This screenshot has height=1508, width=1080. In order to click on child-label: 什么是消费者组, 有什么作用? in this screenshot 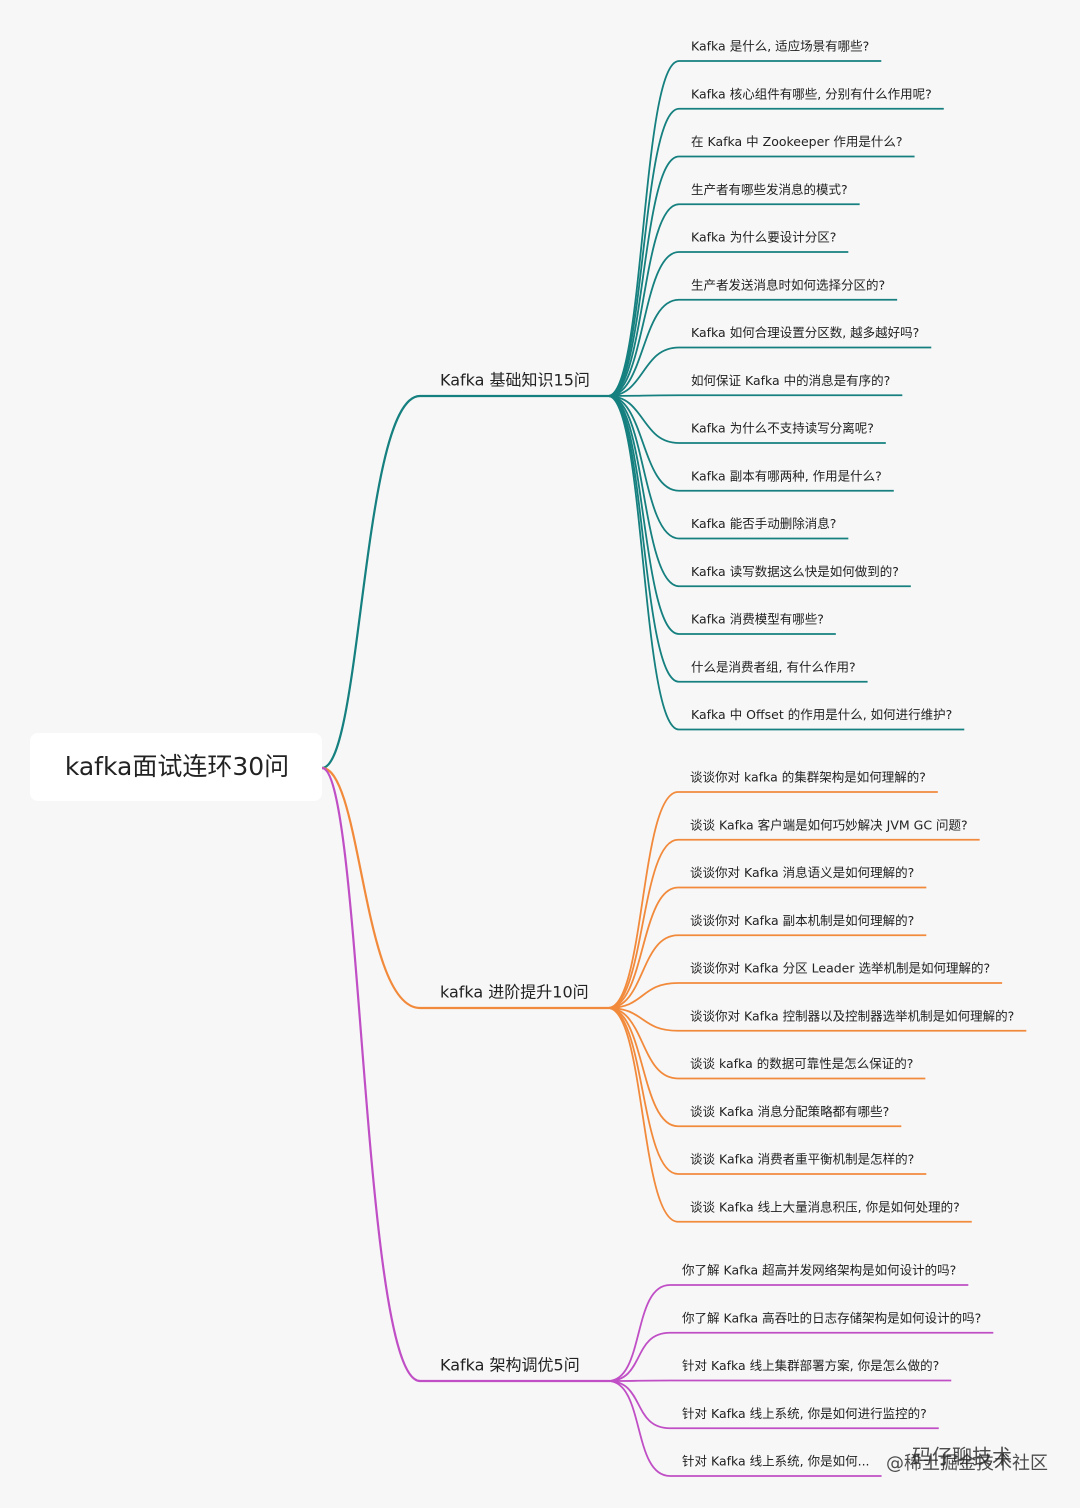, I will do `click(773, 666)`.